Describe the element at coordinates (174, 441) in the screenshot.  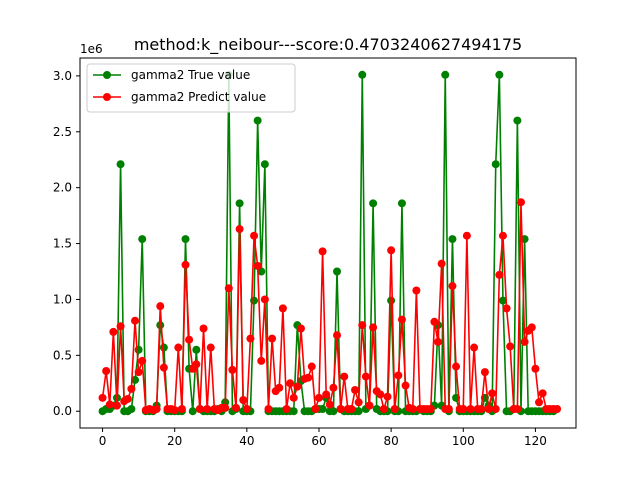
I see `x-tick-label: 20` at that location.